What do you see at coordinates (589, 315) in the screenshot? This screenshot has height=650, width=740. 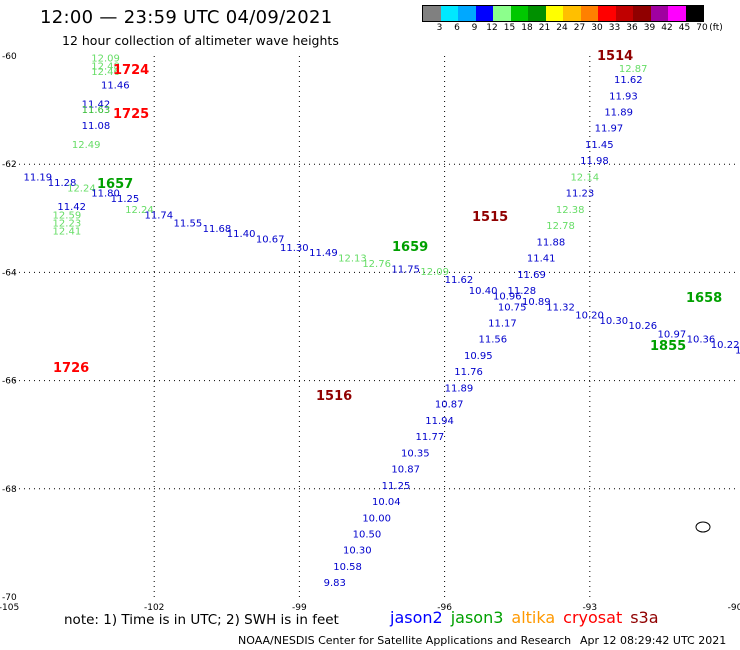 I see `wave-height-label: 10.20` at bounding box center [589, 315].